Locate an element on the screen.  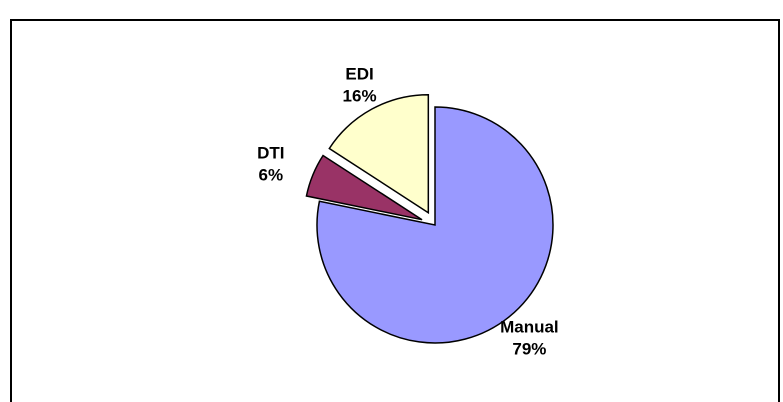
slice-value-label: 79% is located at coordinates (529, 348).